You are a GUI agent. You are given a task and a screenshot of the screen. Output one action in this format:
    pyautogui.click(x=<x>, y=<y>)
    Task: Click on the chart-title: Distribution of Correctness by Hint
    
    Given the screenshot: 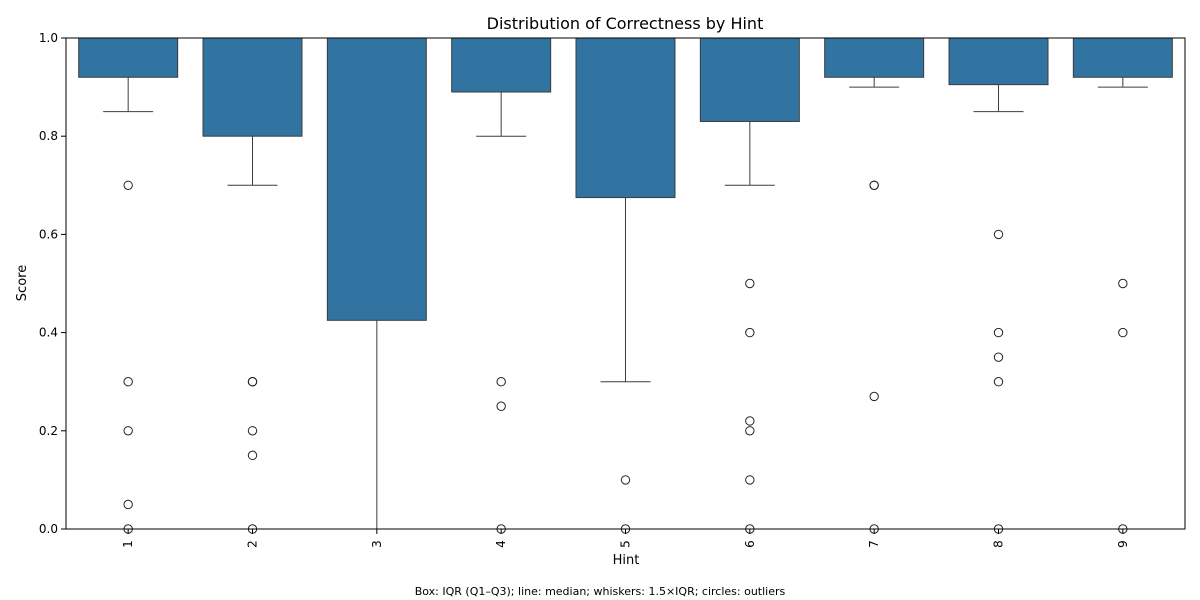 What is the action you would take?
    pyautogui.click(x=625, y=23)
    